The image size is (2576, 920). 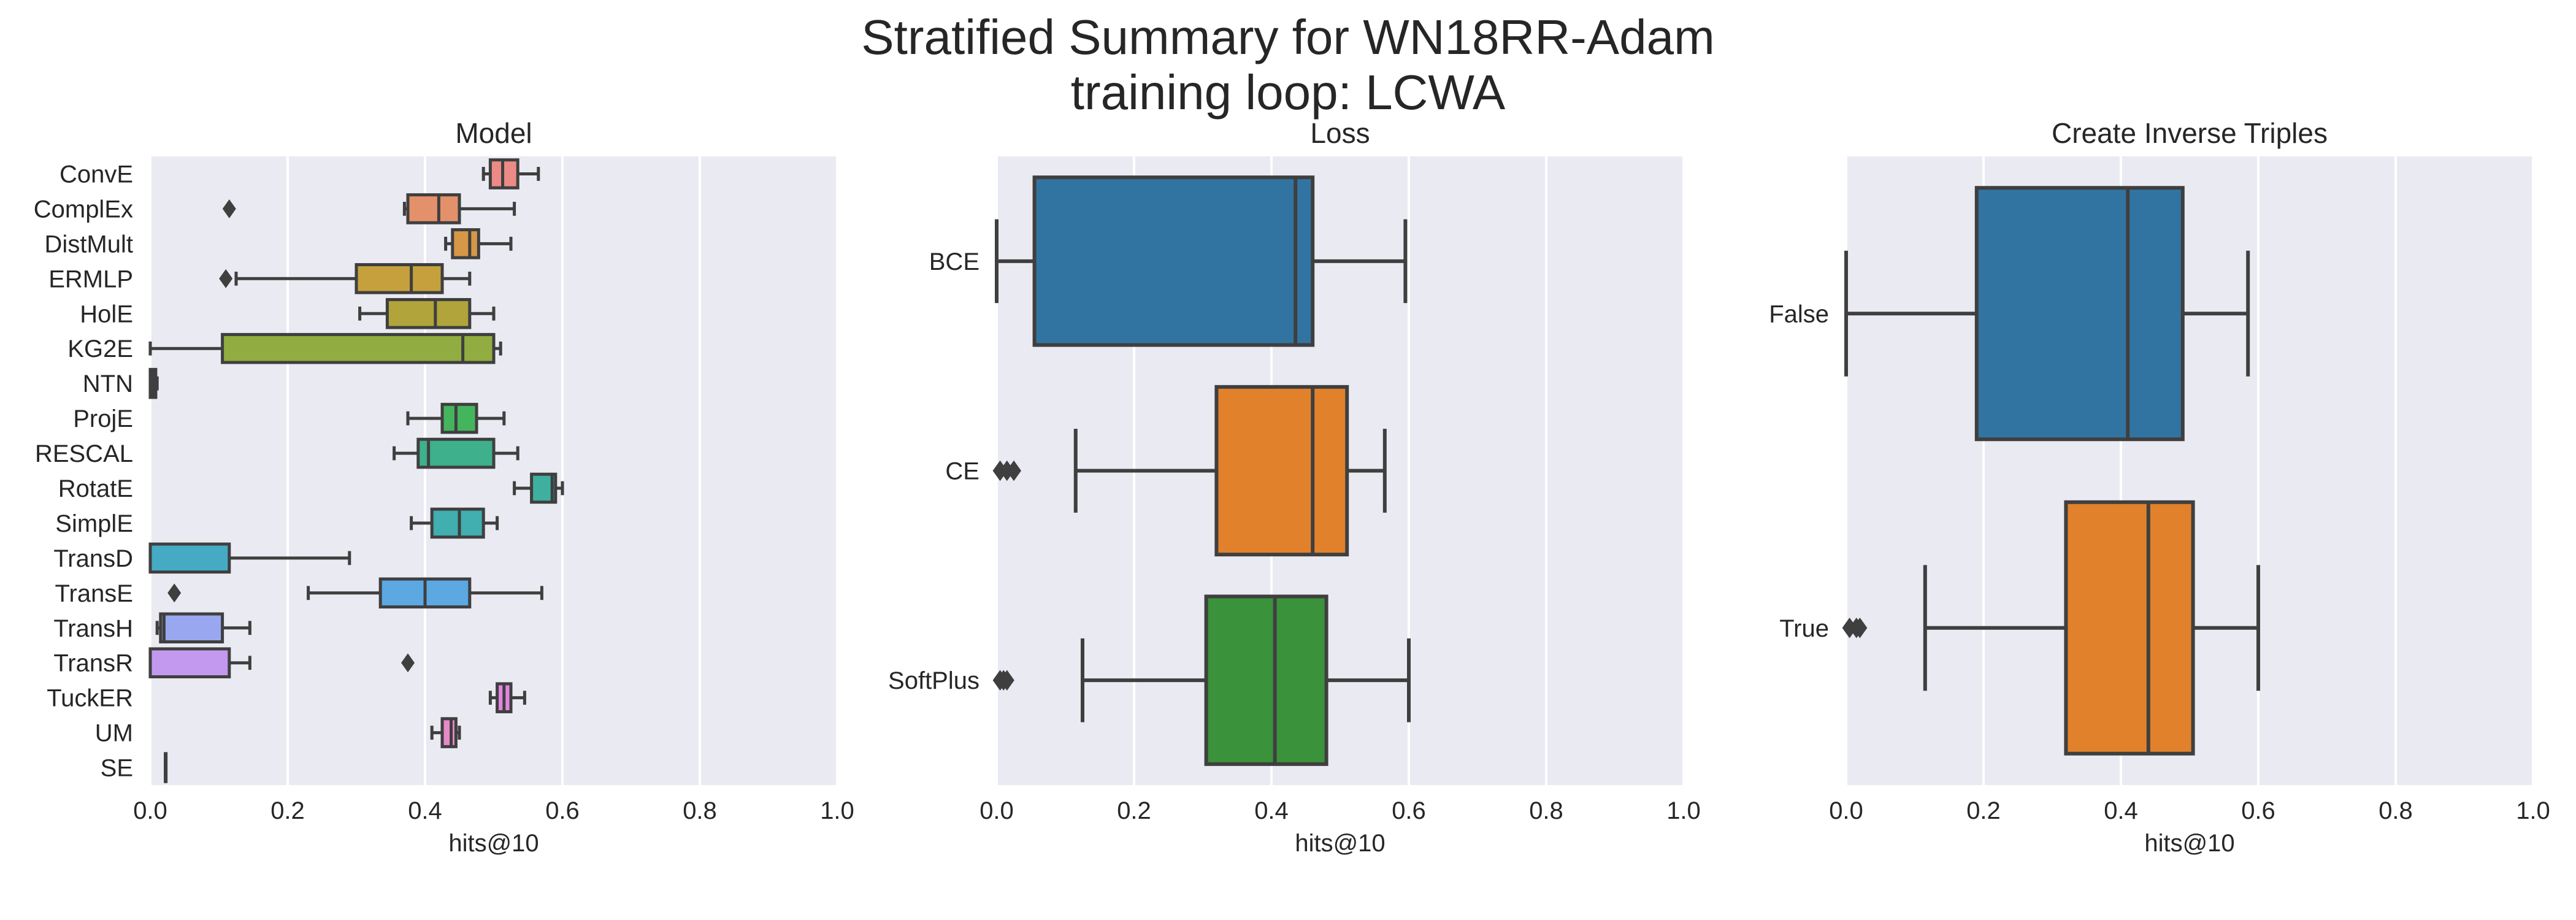 I want to click on category-label: SoftPlus, so click(x=933, y=680).